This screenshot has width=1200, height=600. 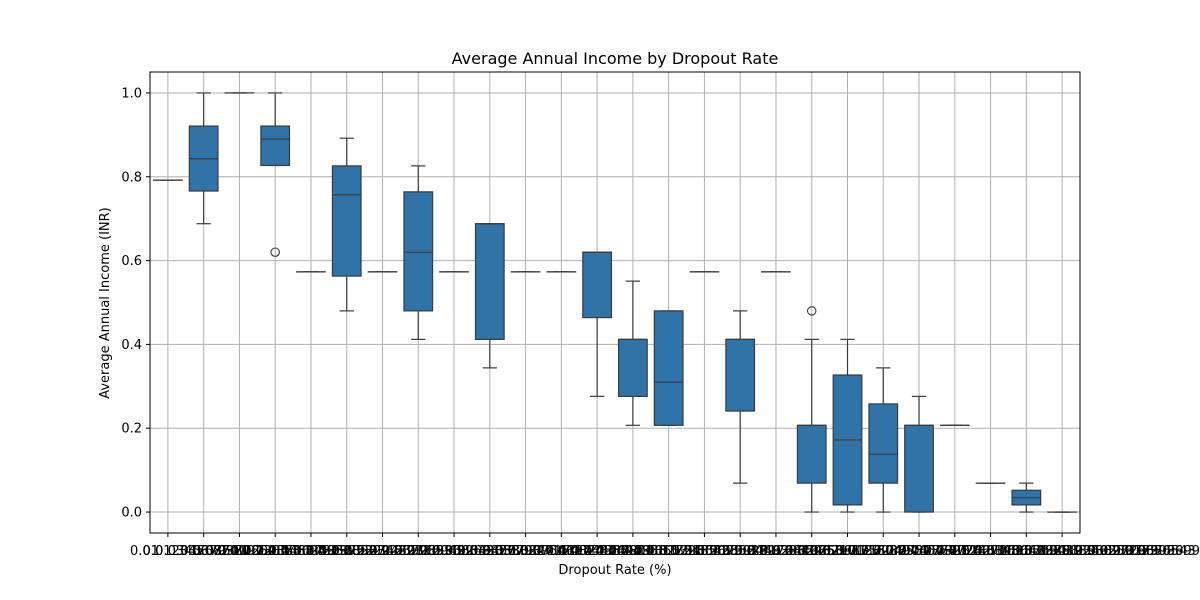 I want to click on x-tick-label: 0.2222222, so click(x=379, y=551).